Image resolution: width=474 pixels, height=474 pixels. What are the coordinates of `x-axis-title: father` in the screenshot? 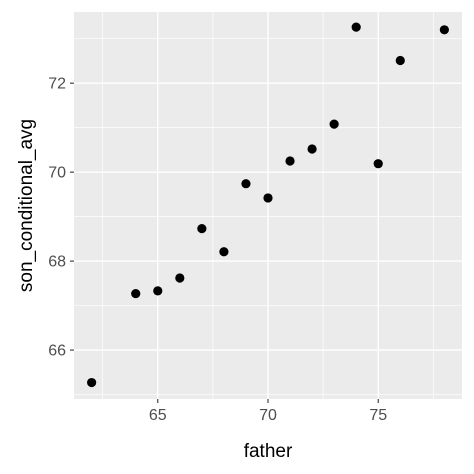 It's located at (268, 451).